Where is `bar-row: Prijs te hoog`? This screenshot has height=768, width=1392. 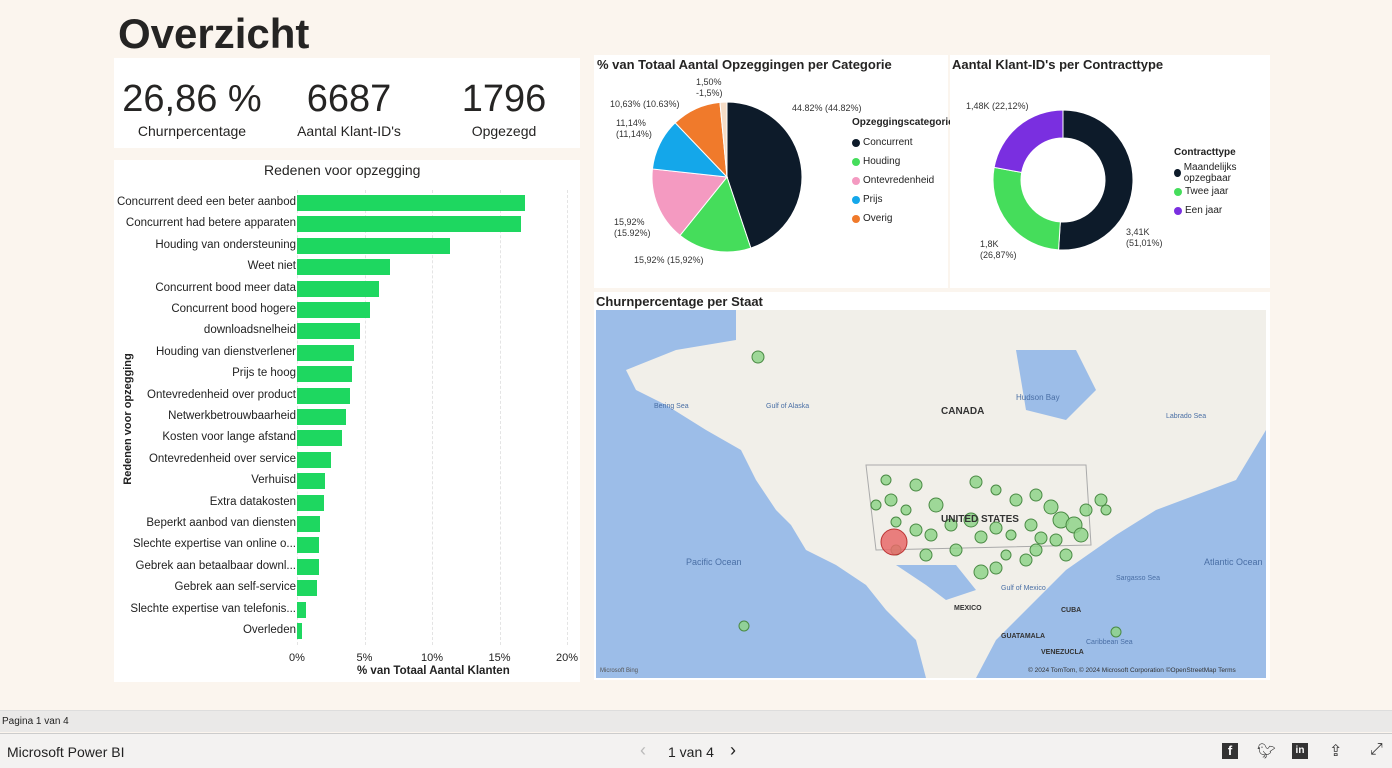
bar-row: Prijs te hoog is located at coordinates (349, 374).